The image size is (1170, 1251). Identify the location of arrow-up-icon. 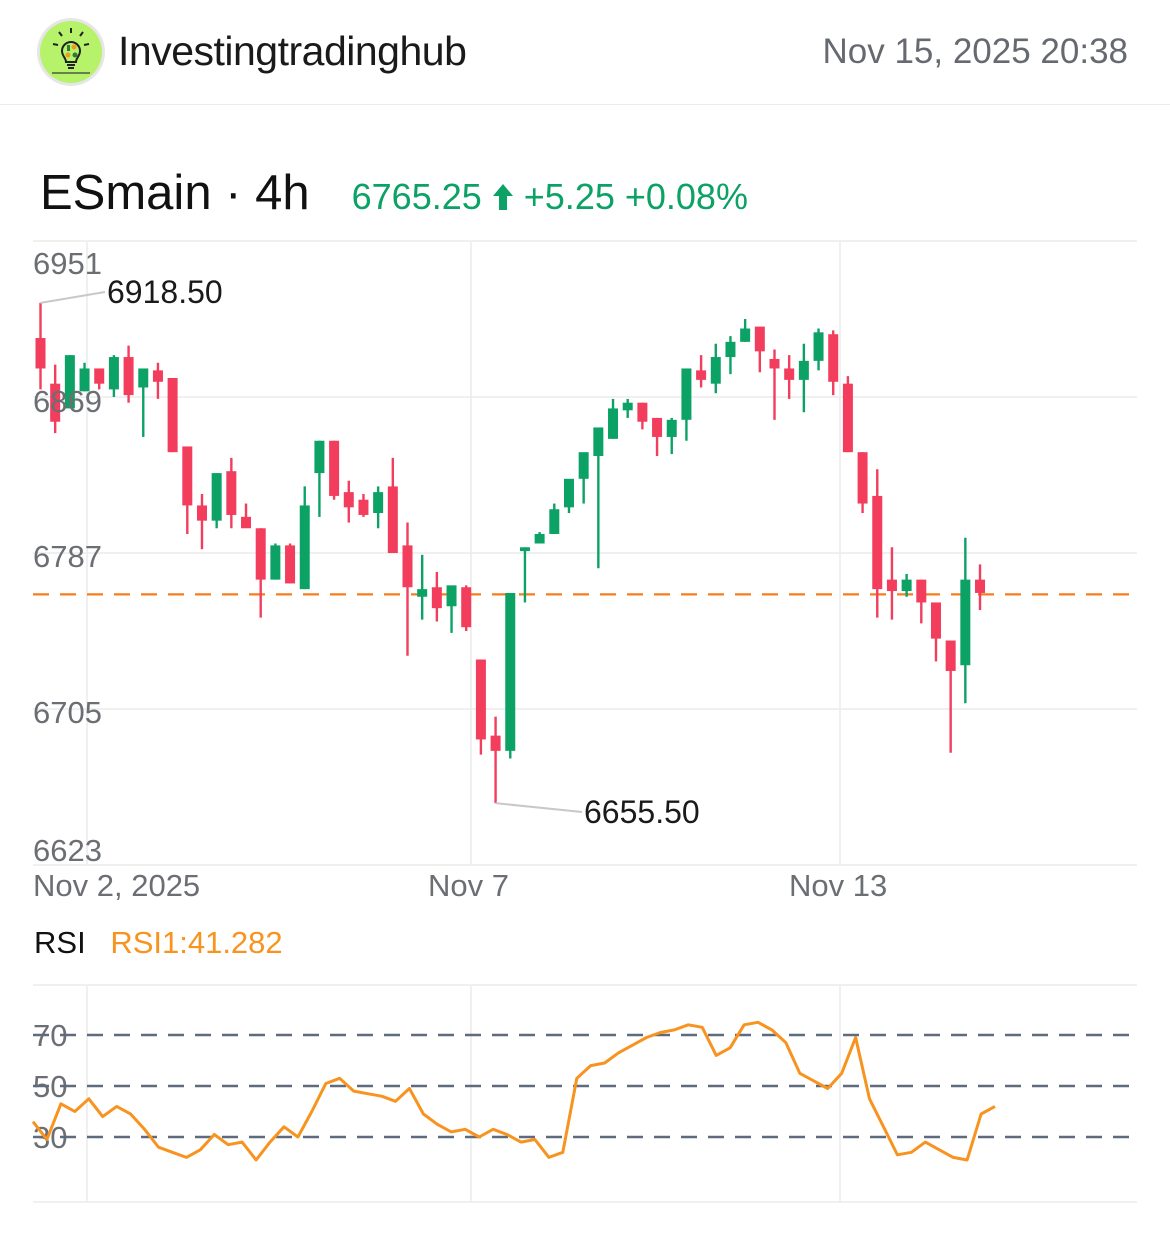
(503, 194).